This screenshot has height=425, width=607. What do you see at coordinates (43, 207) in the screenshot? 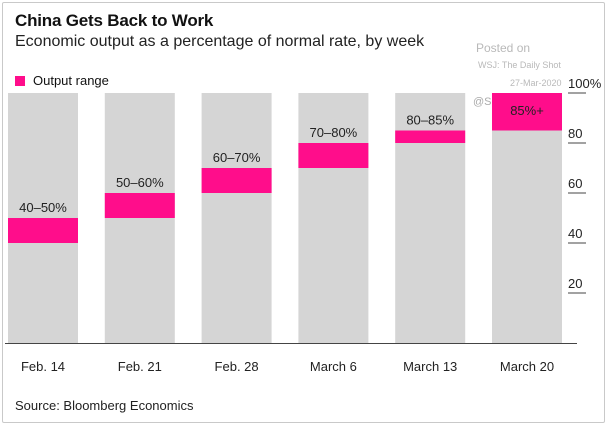
I see `range-data-label: 40–50%` at bounding box center [43, 207].